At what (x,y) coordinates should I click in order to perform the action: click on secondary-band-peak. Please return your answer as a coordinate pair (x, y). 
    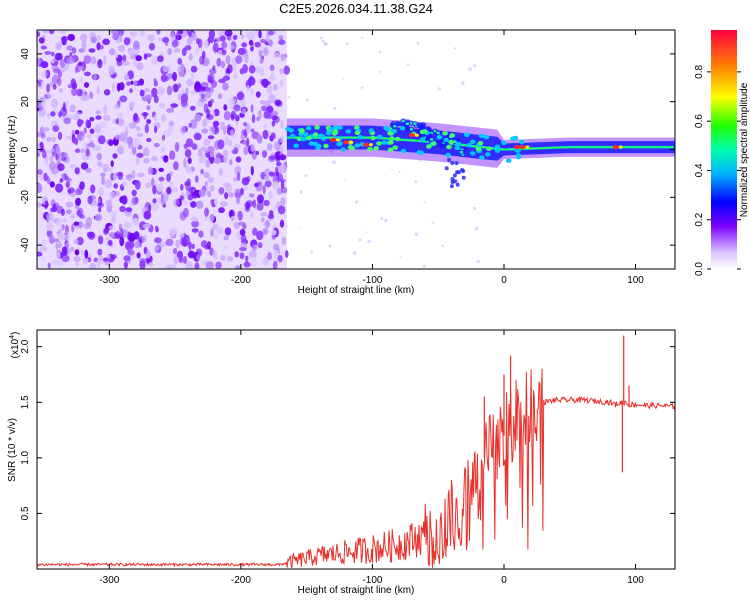
    Looking at the image, I should click on (407, 124).